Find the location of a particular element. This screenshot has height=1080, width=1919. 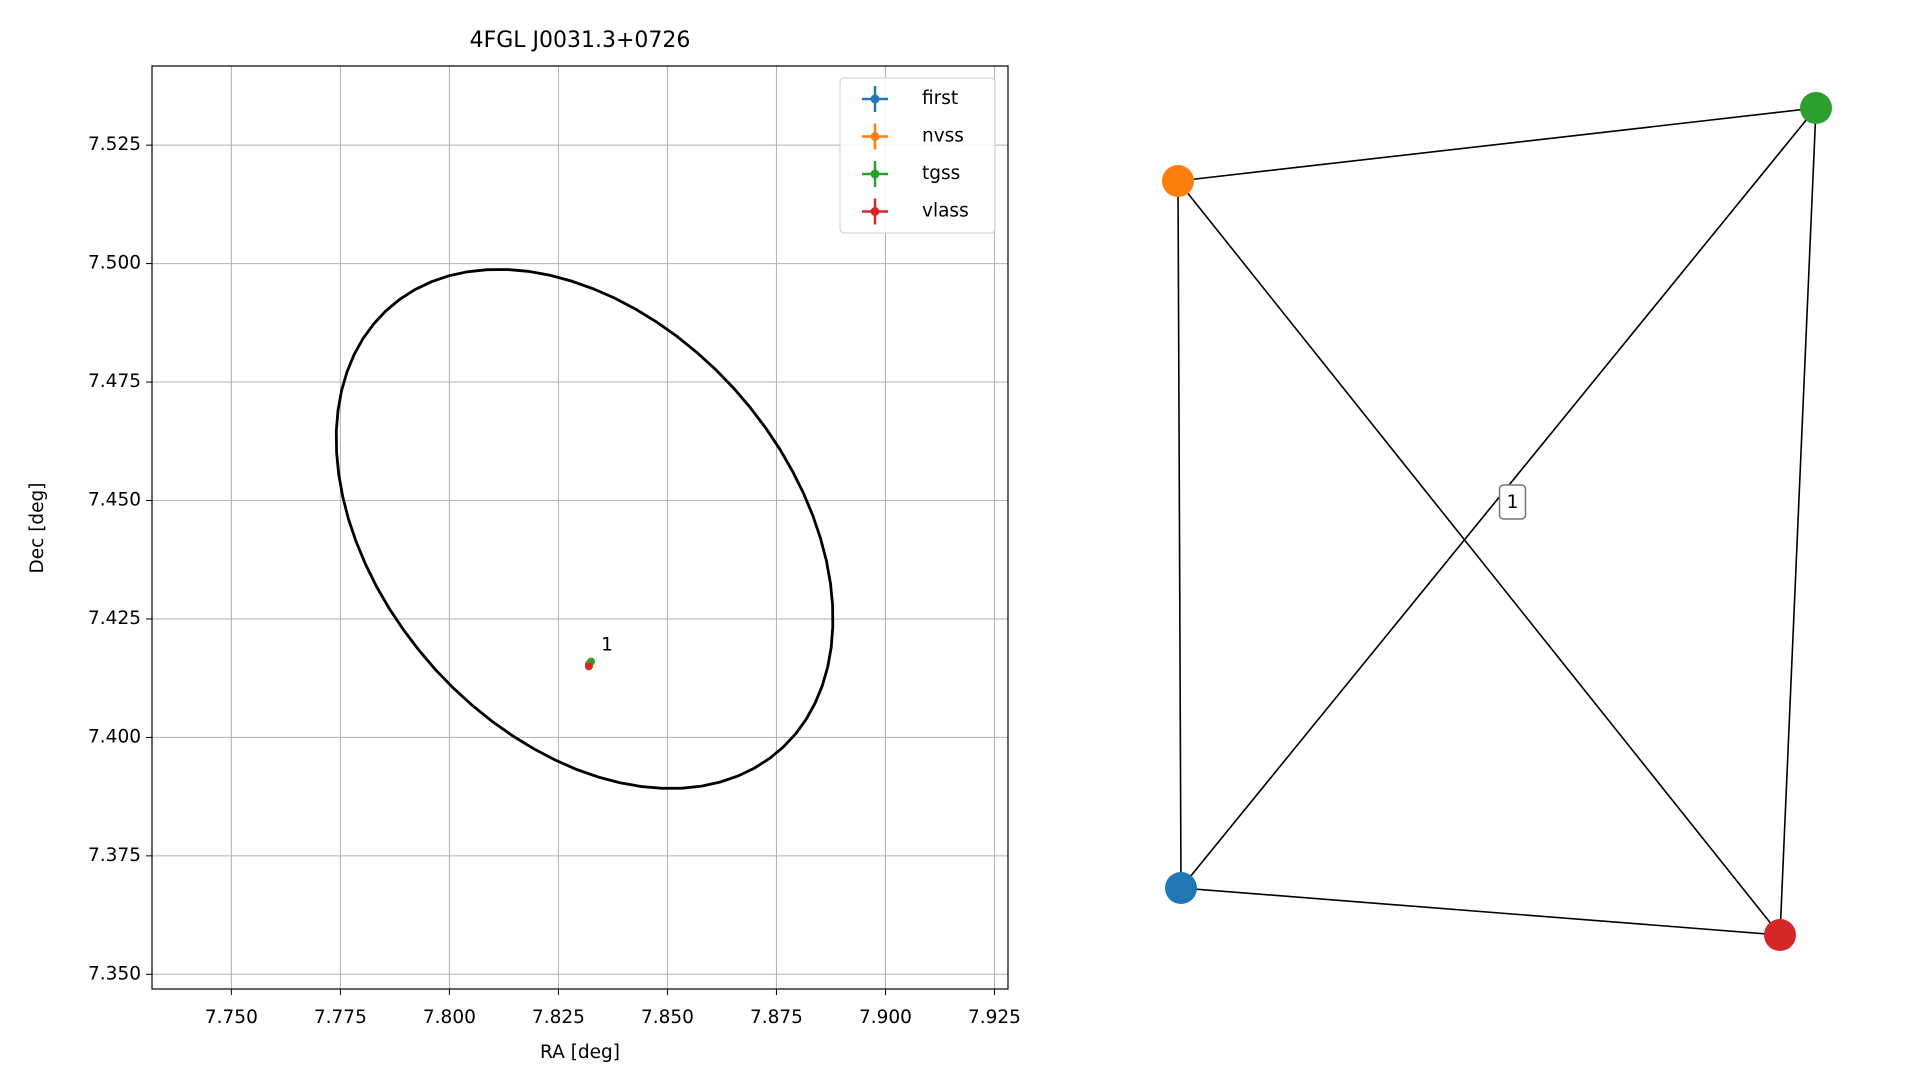

point is located at coordinates (588, 666).